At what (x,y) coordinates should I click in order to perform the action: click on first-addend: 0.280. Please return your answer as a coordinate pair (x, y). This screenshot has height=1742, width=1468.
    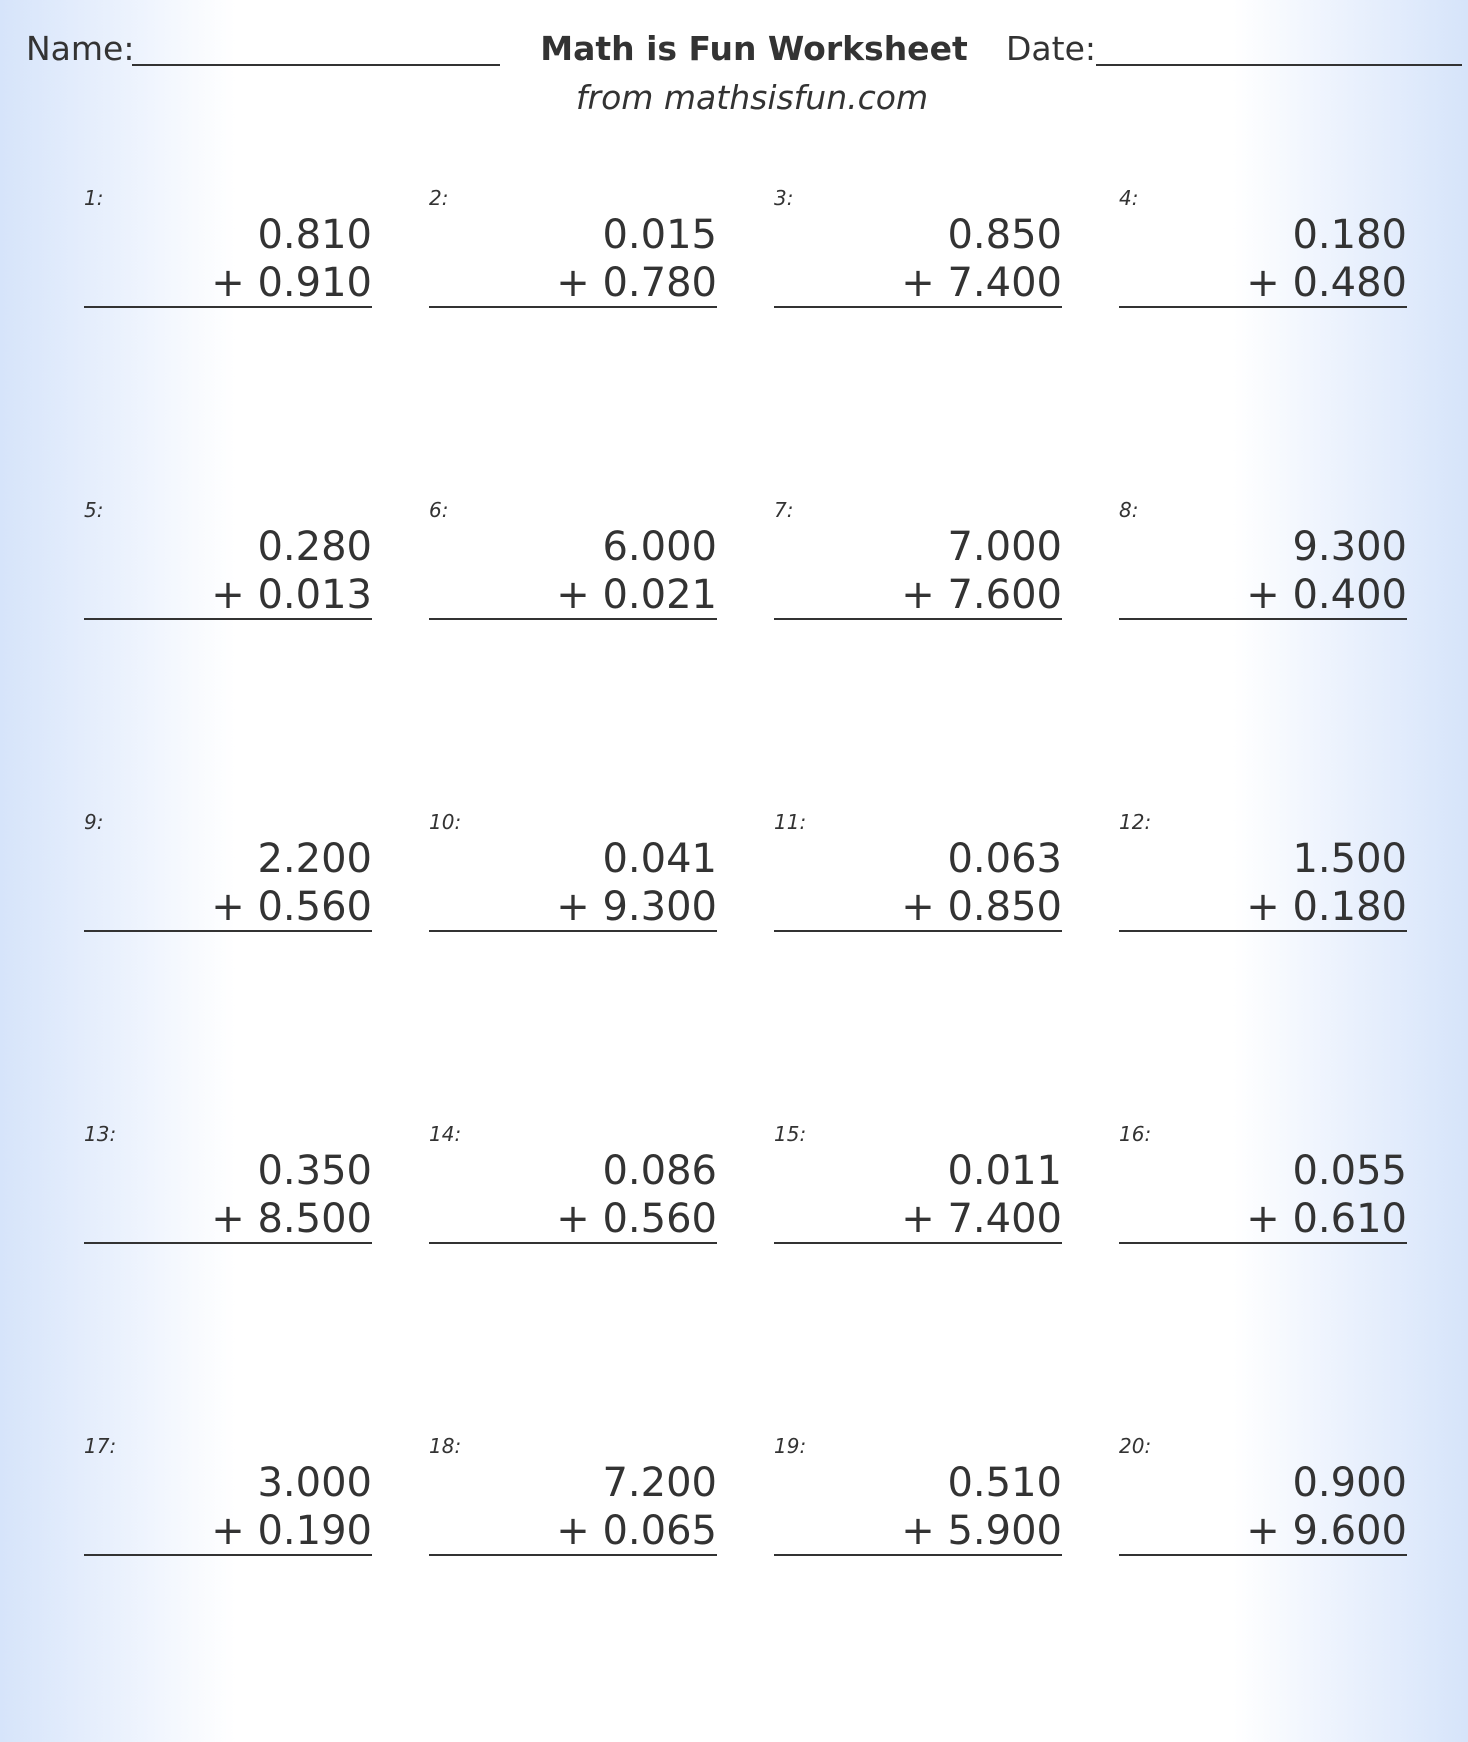
    Looking at the image, I should click on (314, 547).